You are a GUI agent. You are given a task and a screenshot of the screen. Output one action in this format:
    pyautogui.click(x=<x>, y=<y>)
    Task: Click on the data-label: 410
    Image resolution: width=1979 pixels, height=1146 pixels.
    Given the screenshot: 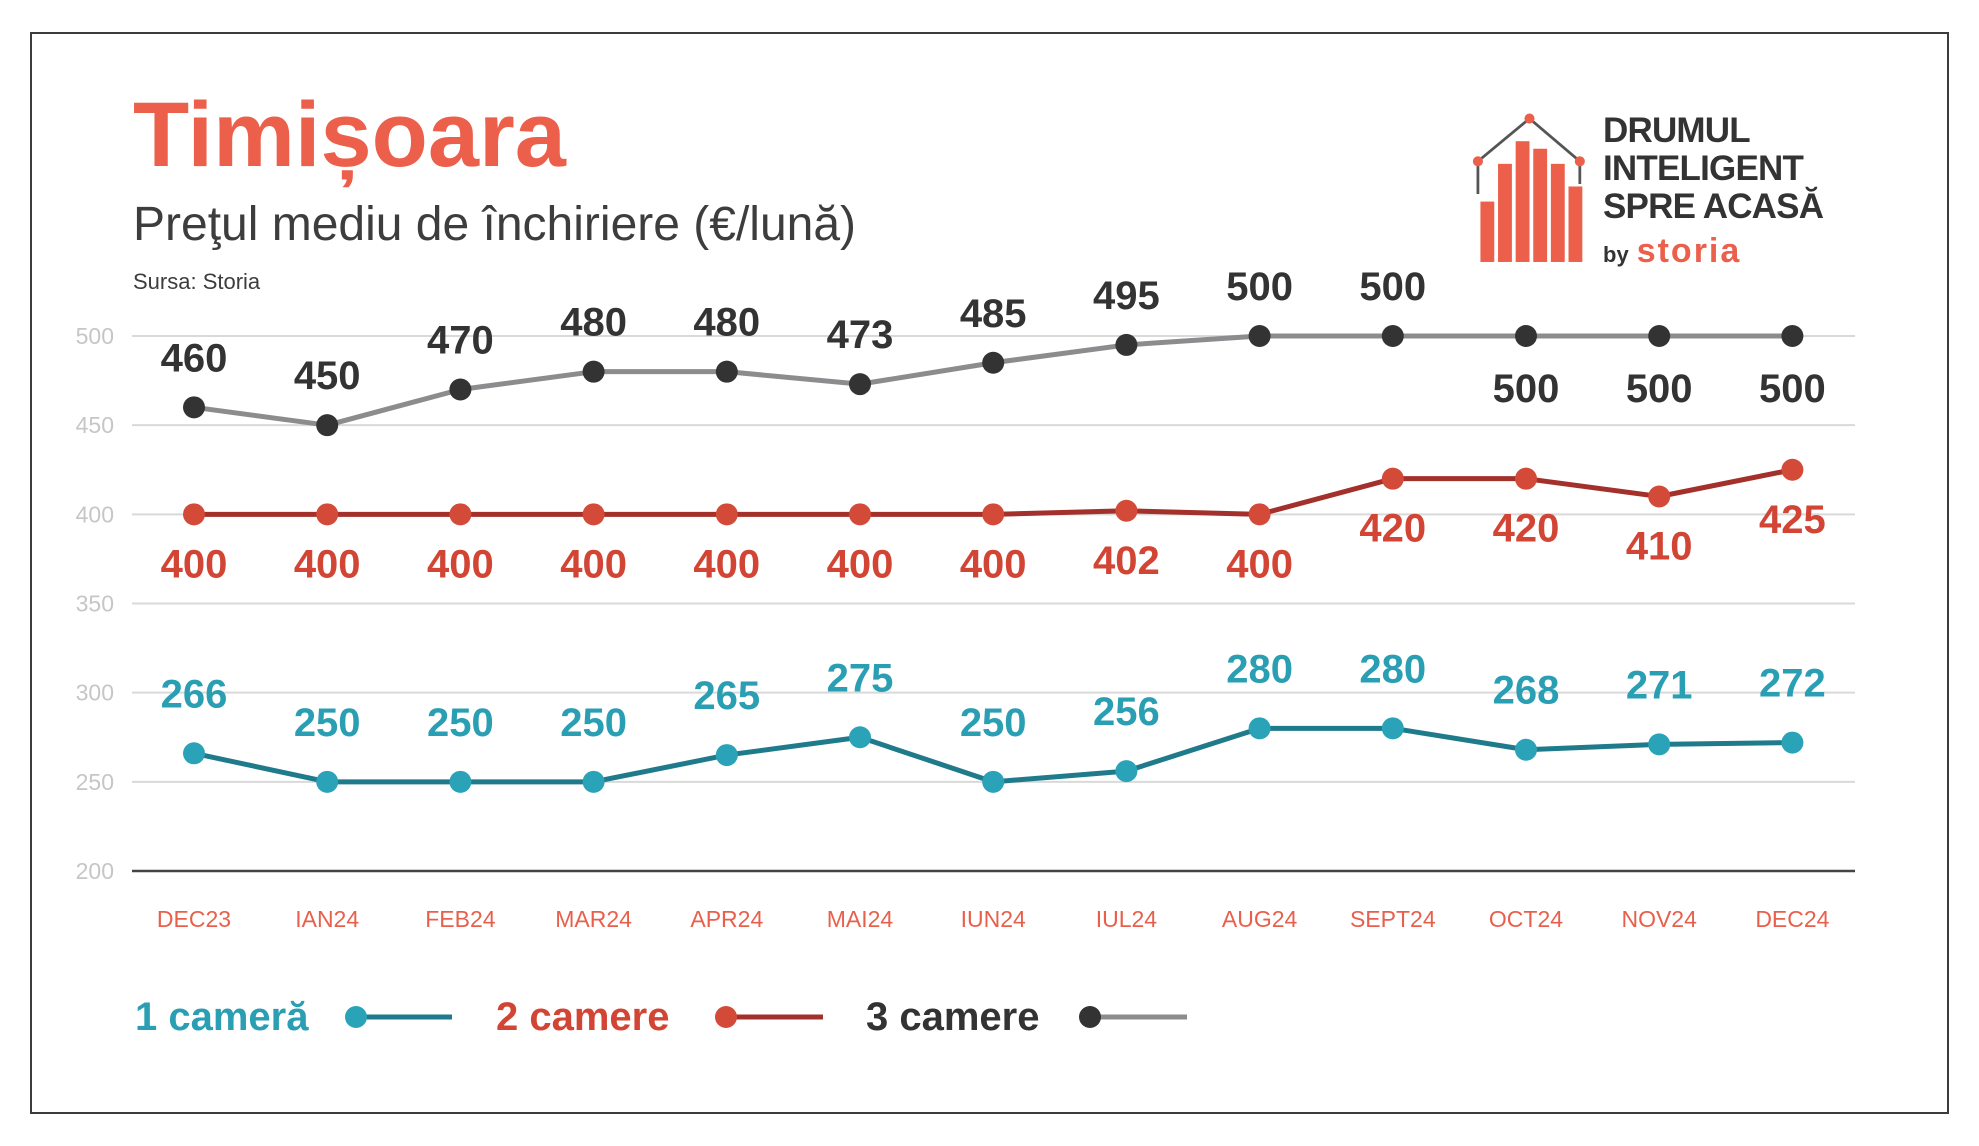 What is the action you would take?
    pyautogui.click(x=1659, y=547)
    